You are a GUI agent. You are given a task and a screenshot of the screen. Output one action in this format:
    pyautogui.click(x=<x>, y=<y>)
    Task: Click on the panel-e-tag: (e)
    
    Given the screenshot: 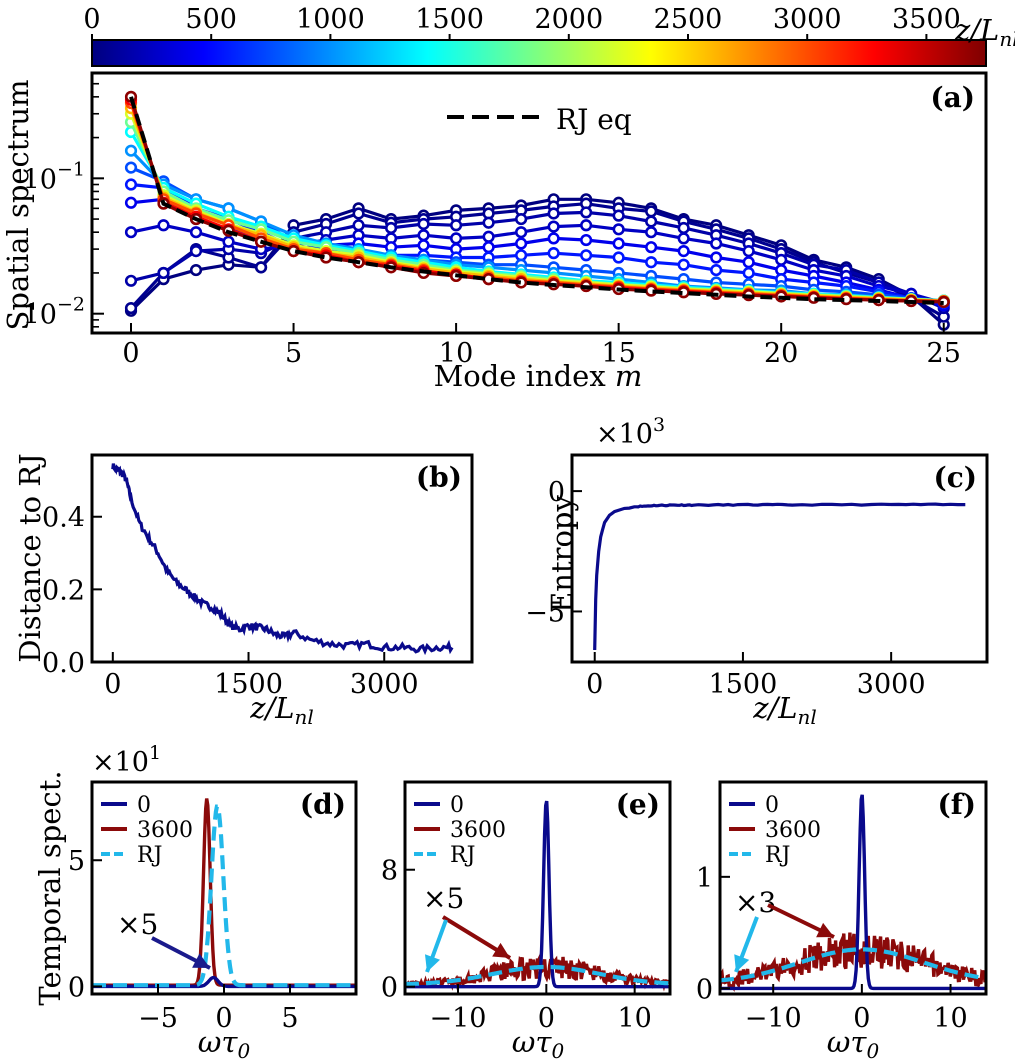 What is the action you would take?
    pyautogui.click(x=638, y=804)
    